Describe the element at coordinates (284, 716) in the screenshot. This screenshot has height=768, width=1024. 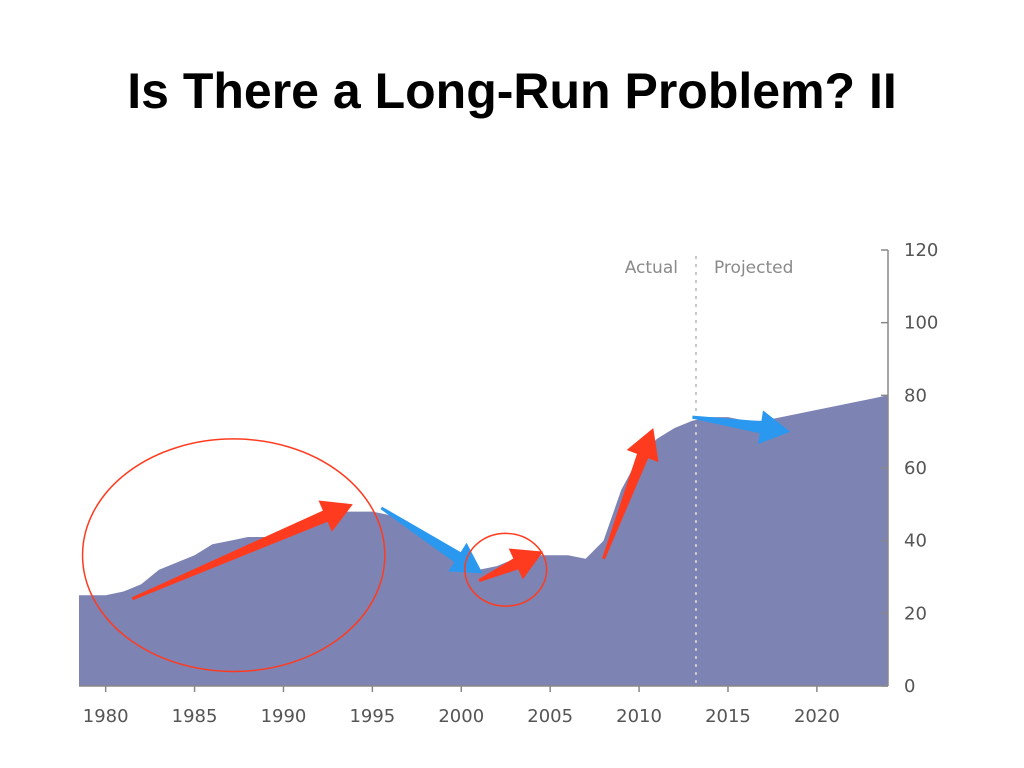
I see `x-tick-label: 1990` at that location.